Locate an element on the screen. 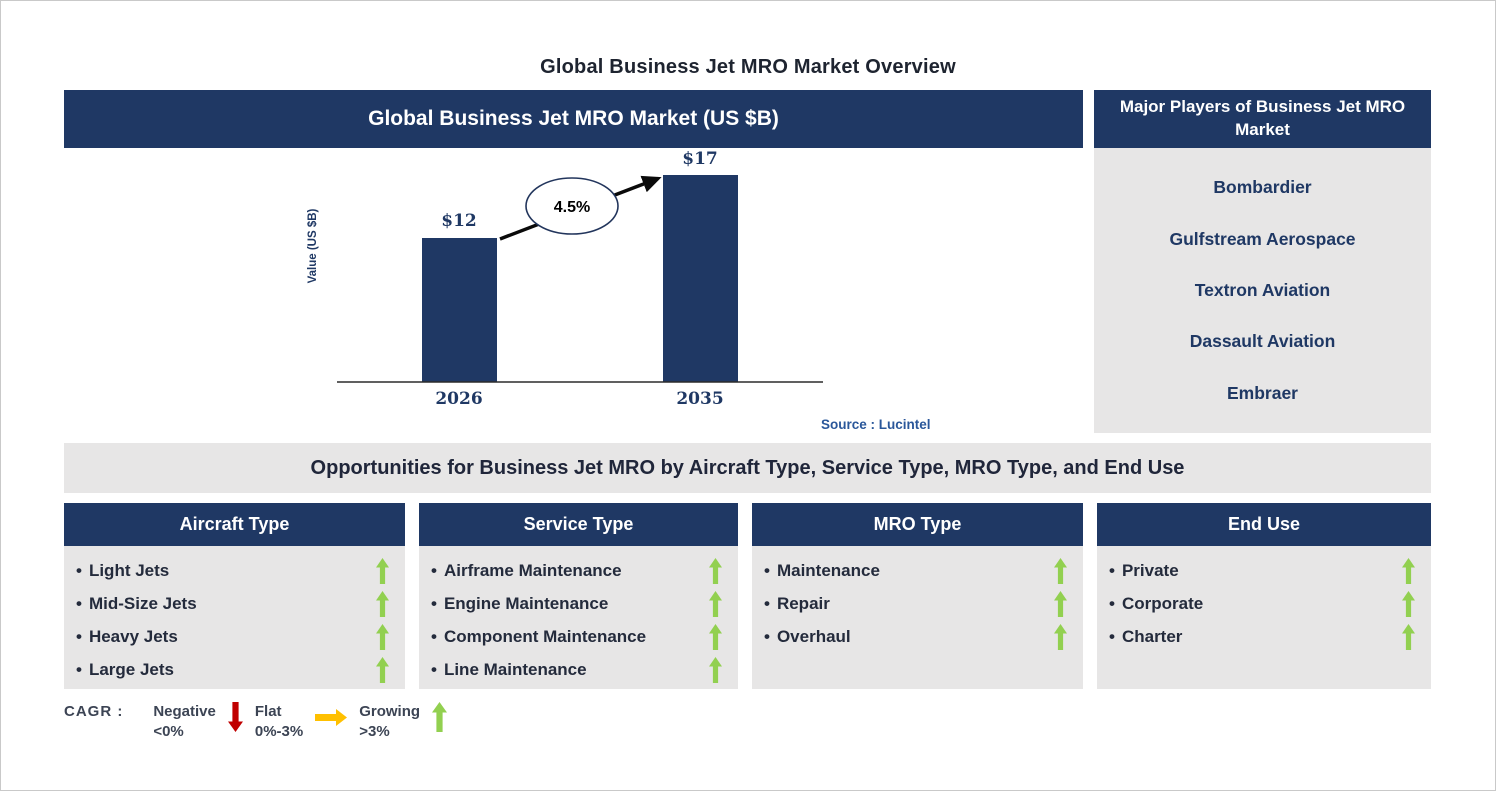  item-label: Mid-Size Jets is located at coordinates (142, 603).